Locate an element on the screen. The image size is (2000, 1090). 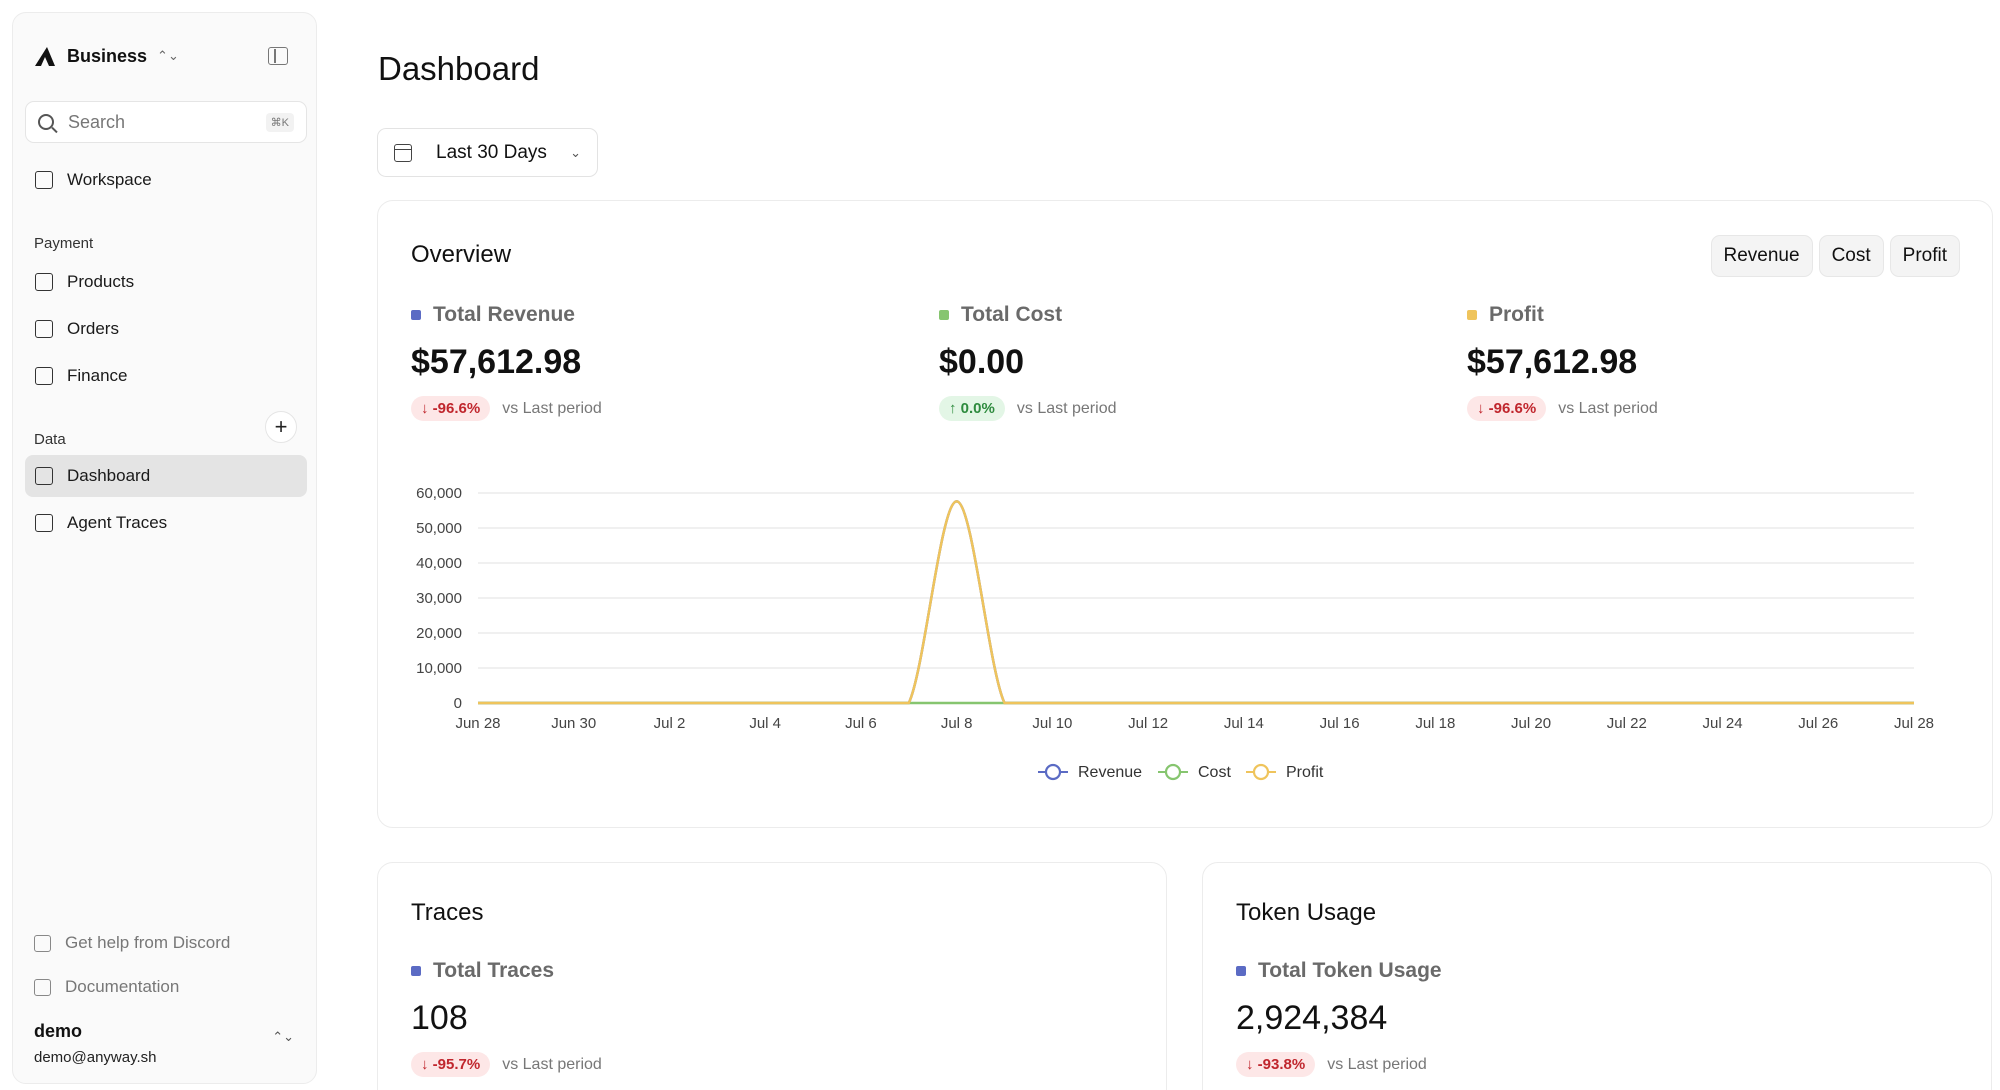
search-input: Search ⌘K is located at coordinates (166, 122).